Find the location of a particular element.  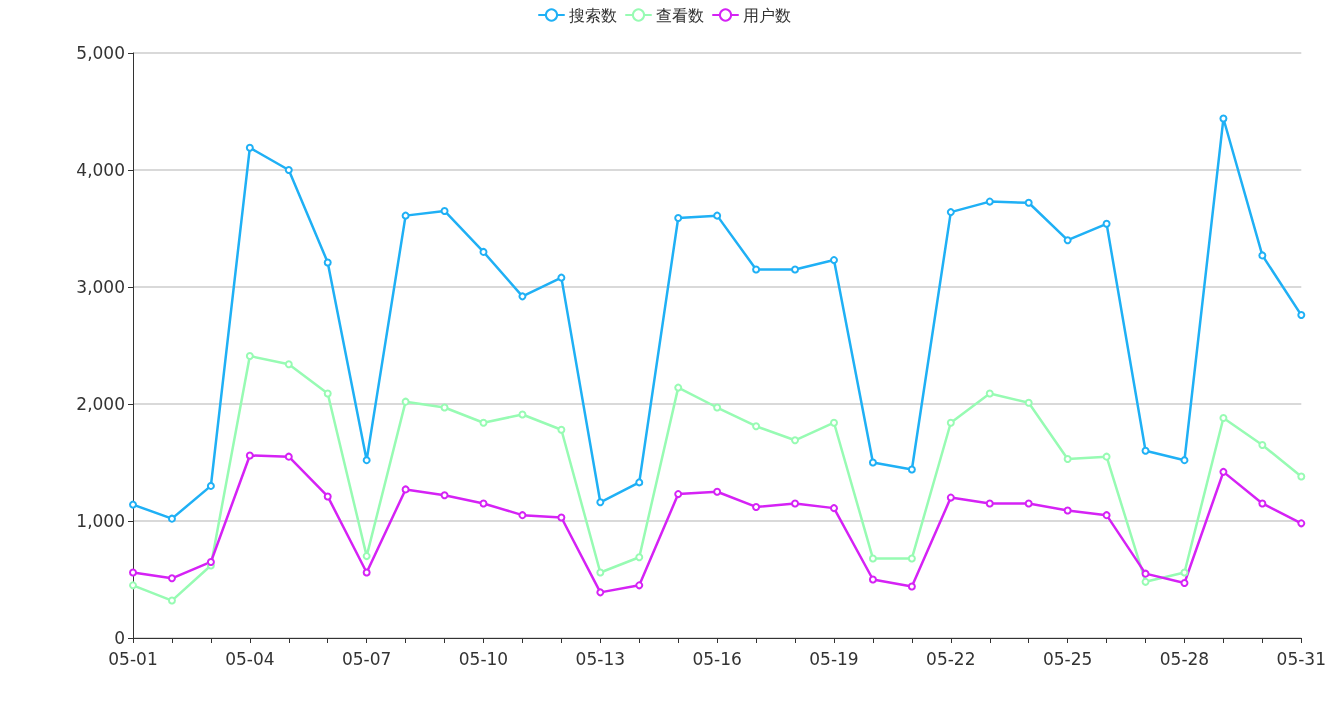

y-tick-label: 3,000 is located at coordinates (100, 287).